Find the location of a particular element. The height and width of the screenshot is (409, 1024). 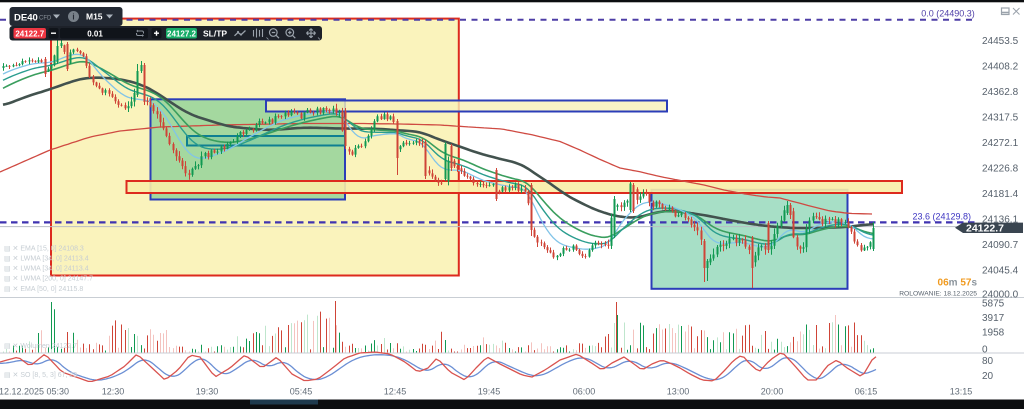

svg-text: 1958 is located at coordinates (993, 333).